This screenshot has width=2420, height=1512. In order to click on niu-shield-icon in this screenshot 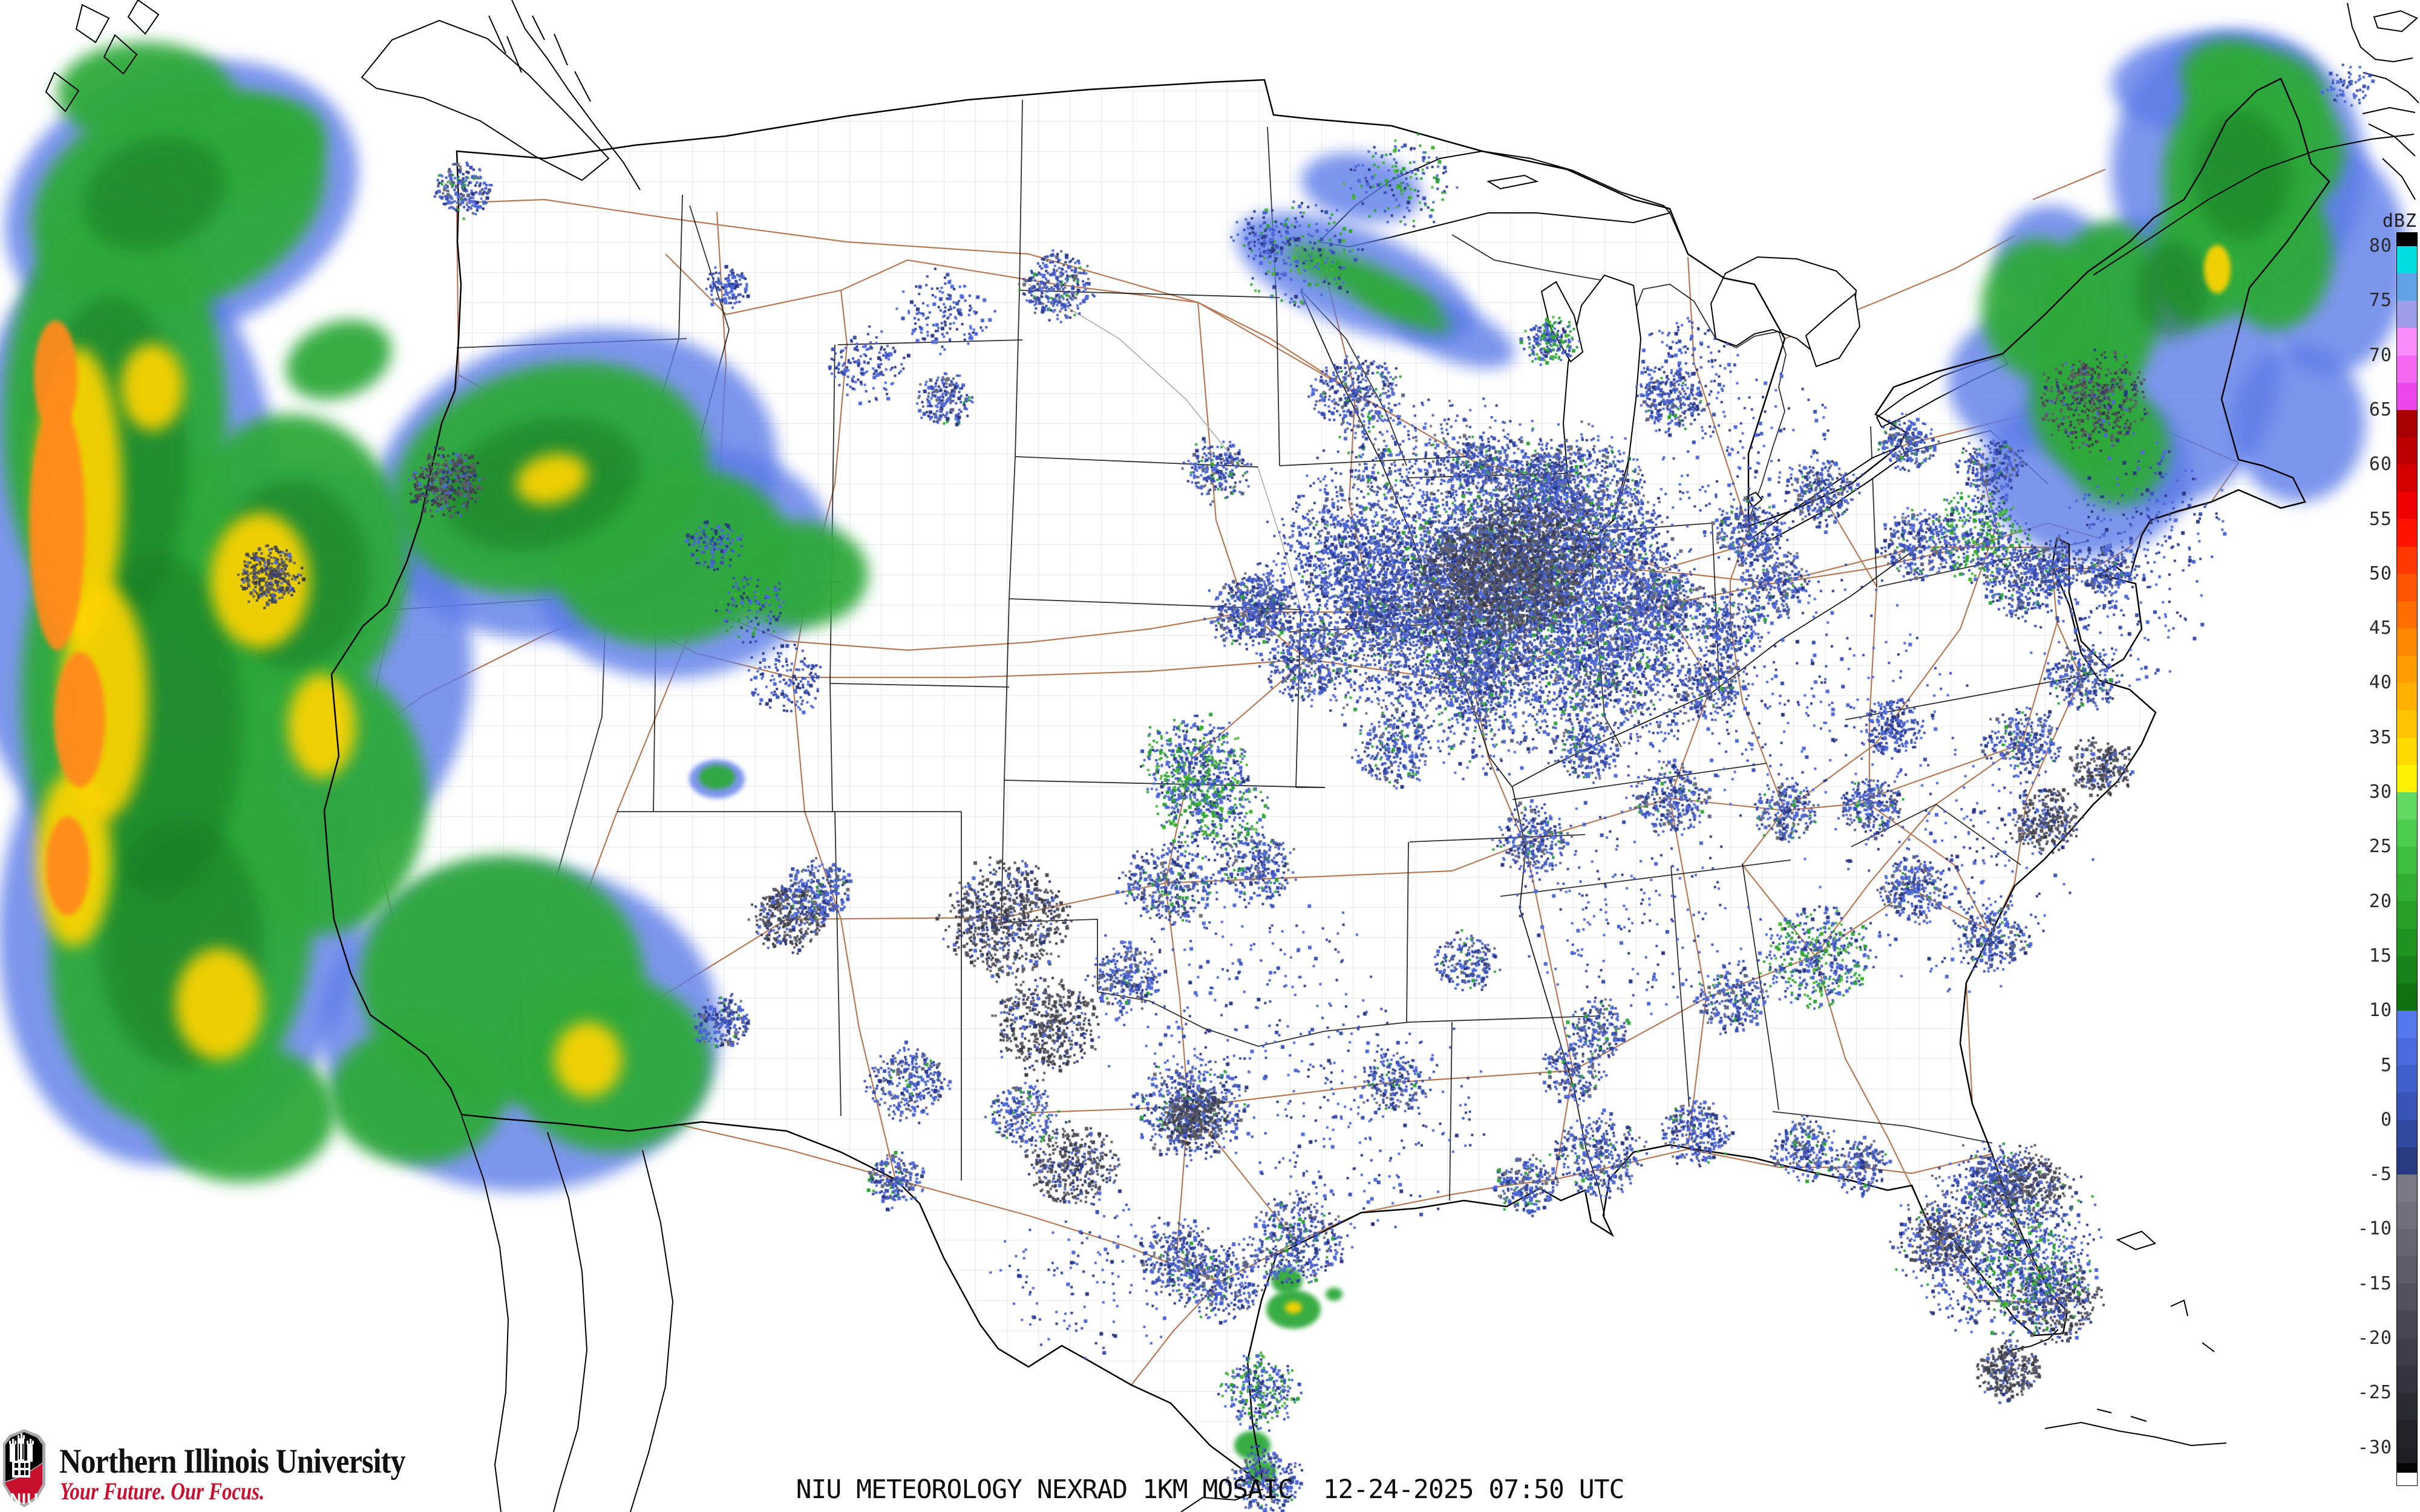, I will do `click(24, 1468)`.